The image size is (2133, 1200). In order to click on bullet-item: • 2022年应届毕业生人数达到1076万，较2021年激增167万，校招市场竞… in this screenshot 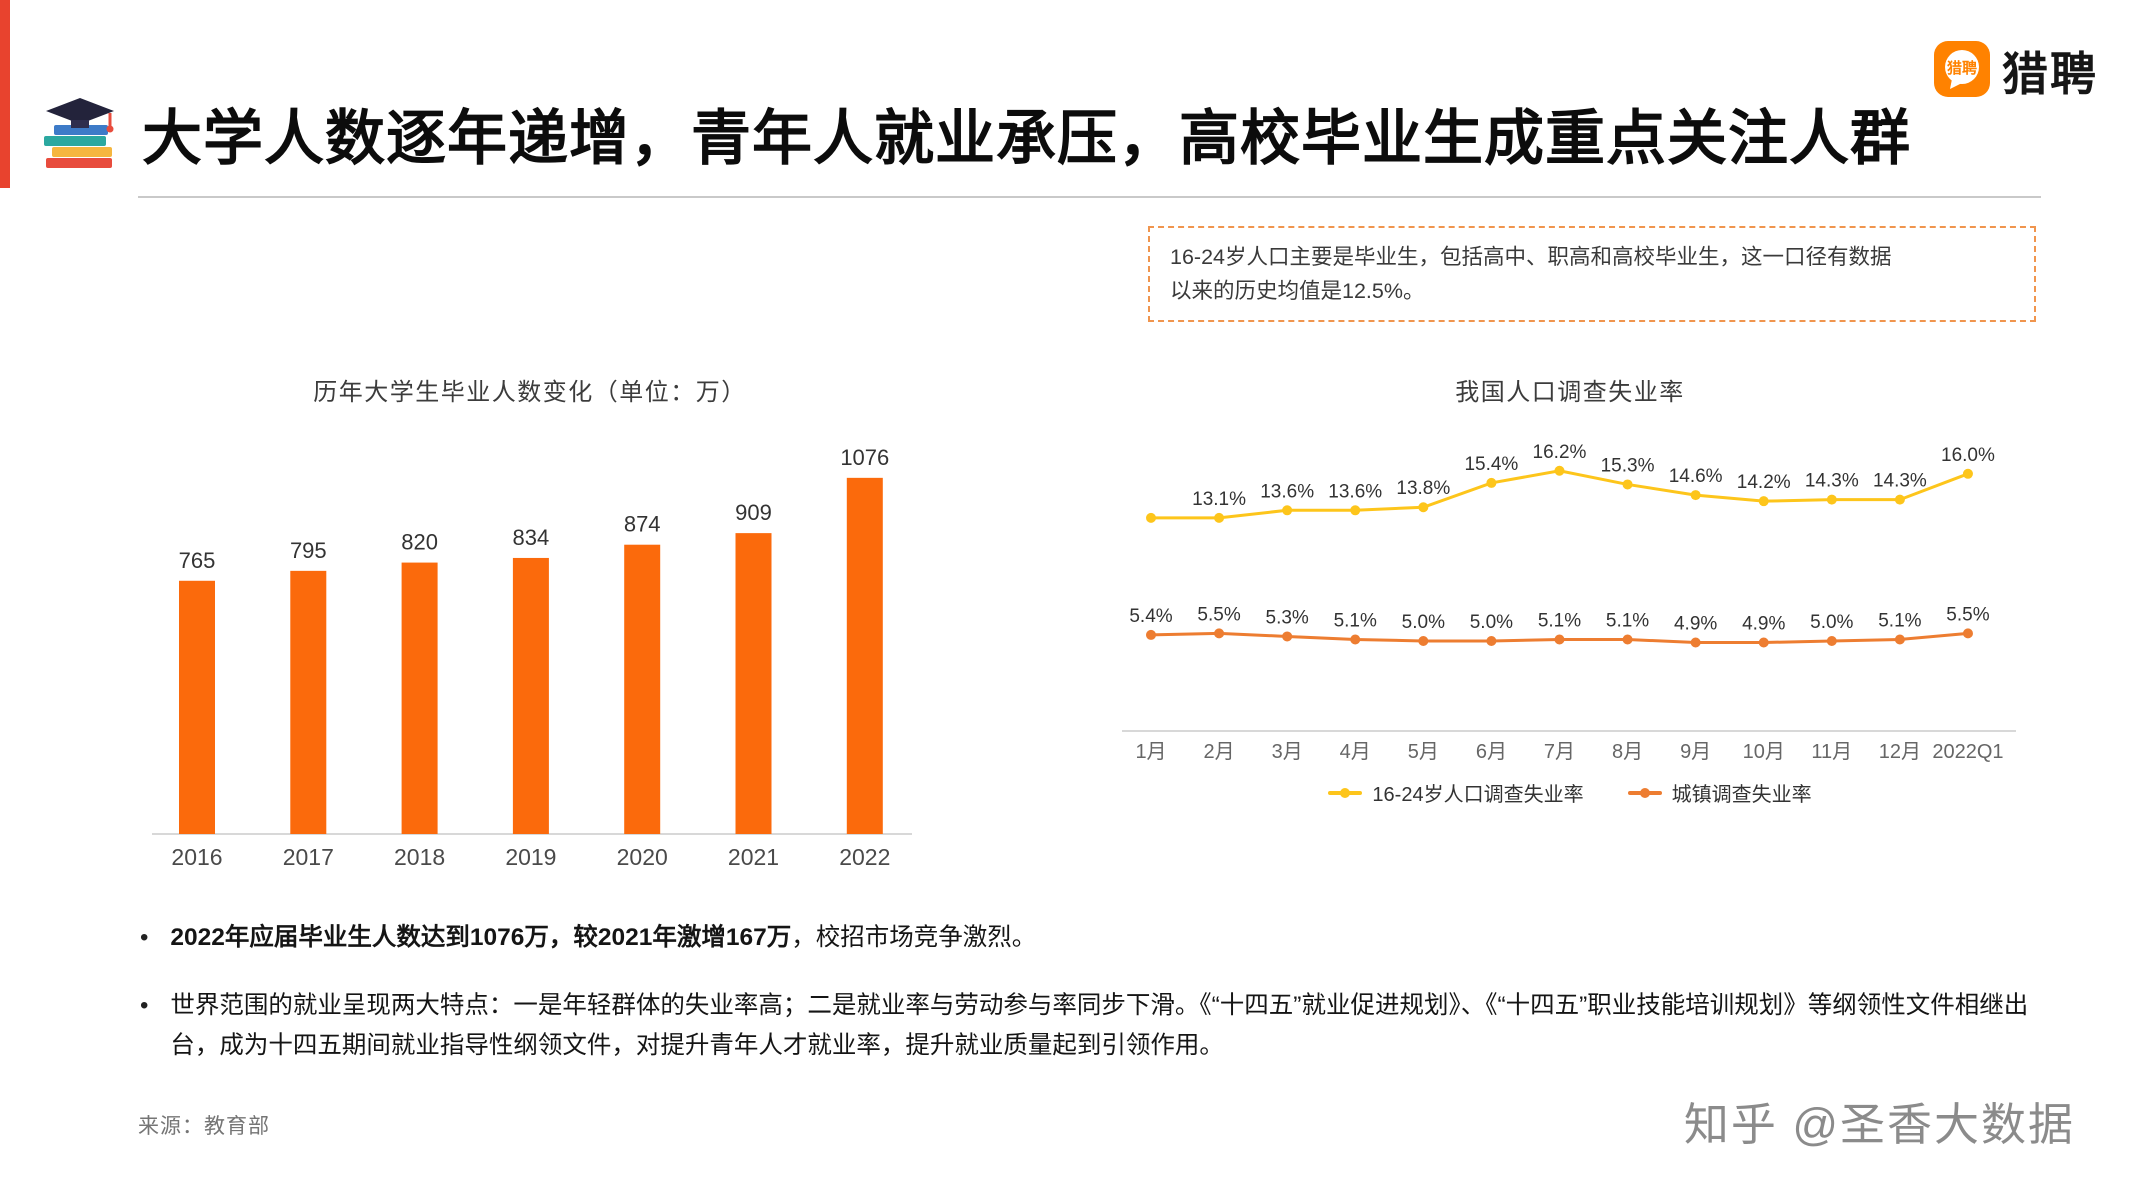, I will do `click(1094, 938)`.